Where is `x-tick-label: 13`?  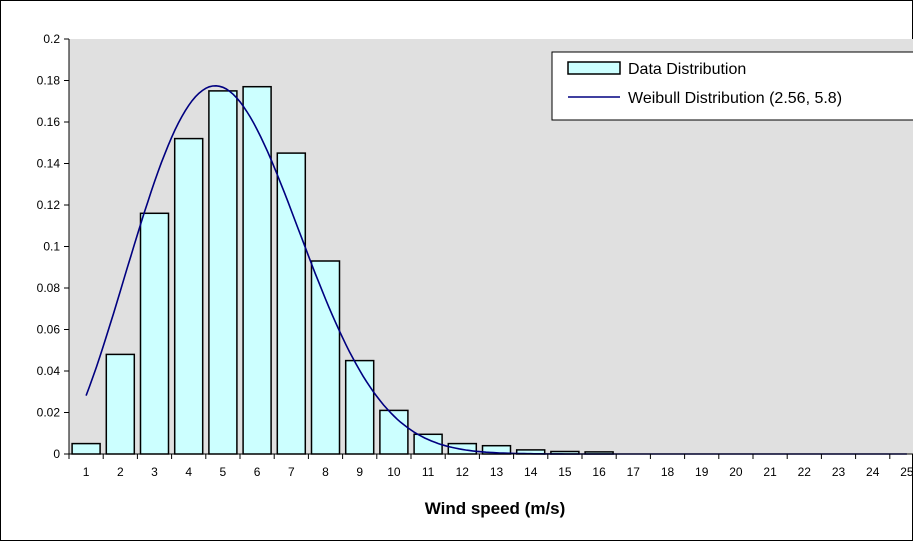 x-tick-label: 13 is located at coordinates (497, 472).